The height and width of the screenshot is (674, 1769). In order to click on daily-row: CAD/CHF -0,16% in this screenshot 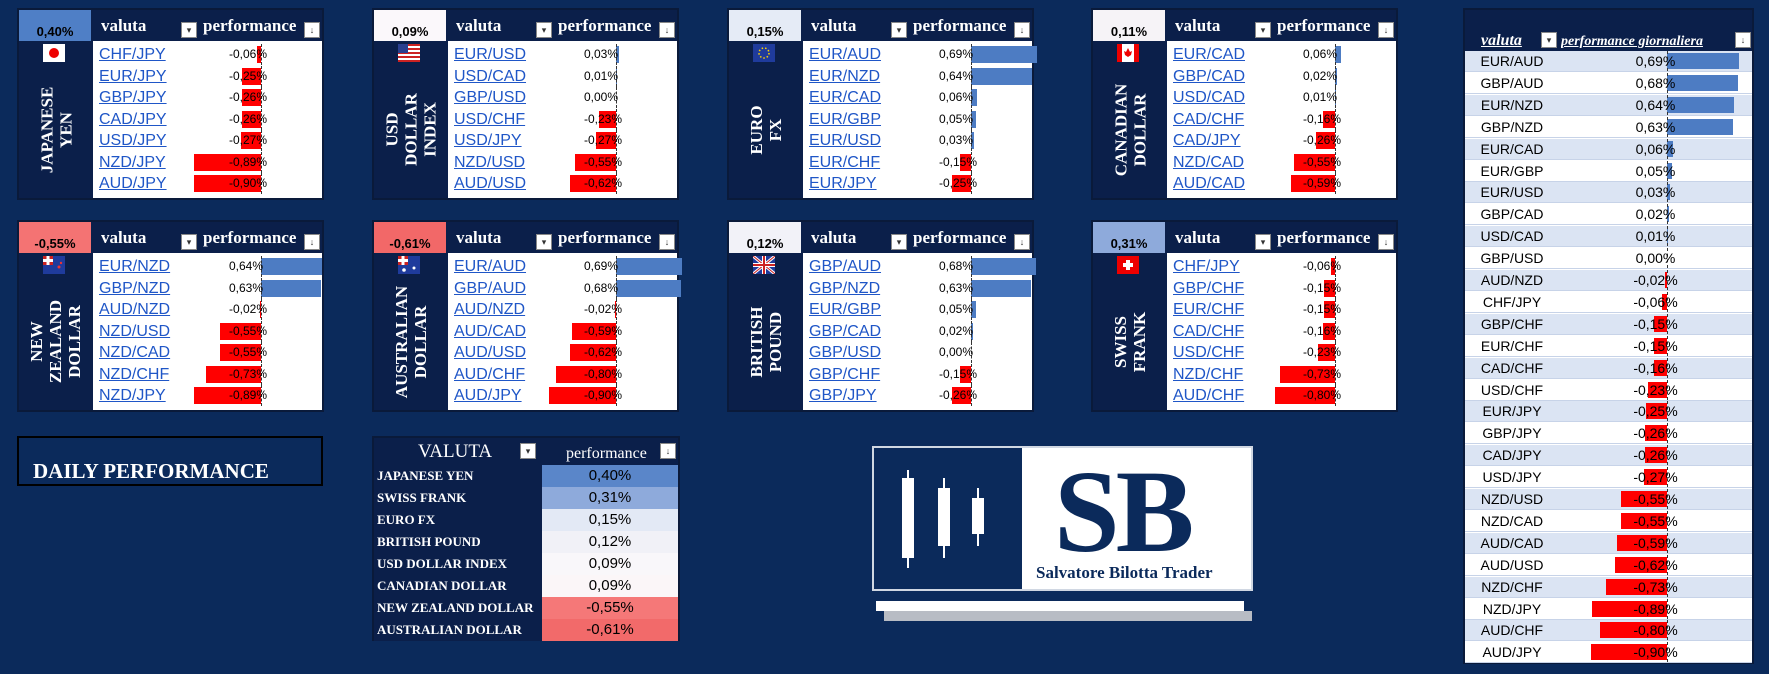, I will do `click(1608, 368)`.